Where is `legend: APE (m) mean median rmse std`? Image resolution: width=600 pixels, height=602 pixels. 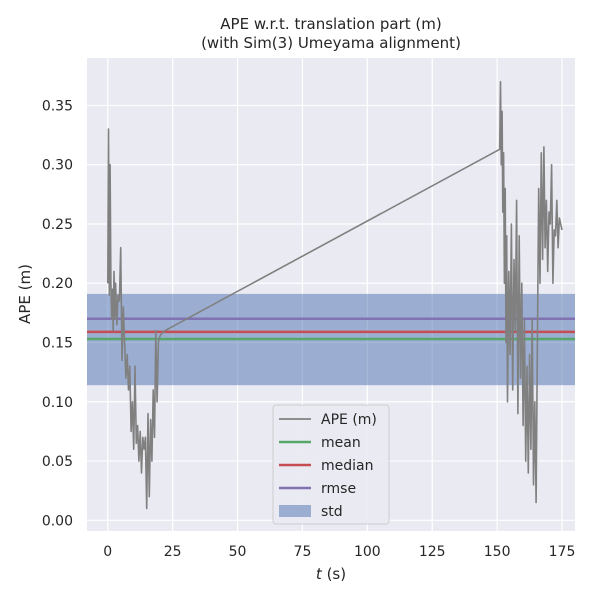 legend: APE (m) mean median rmse std is located at coordinates (331, 464).